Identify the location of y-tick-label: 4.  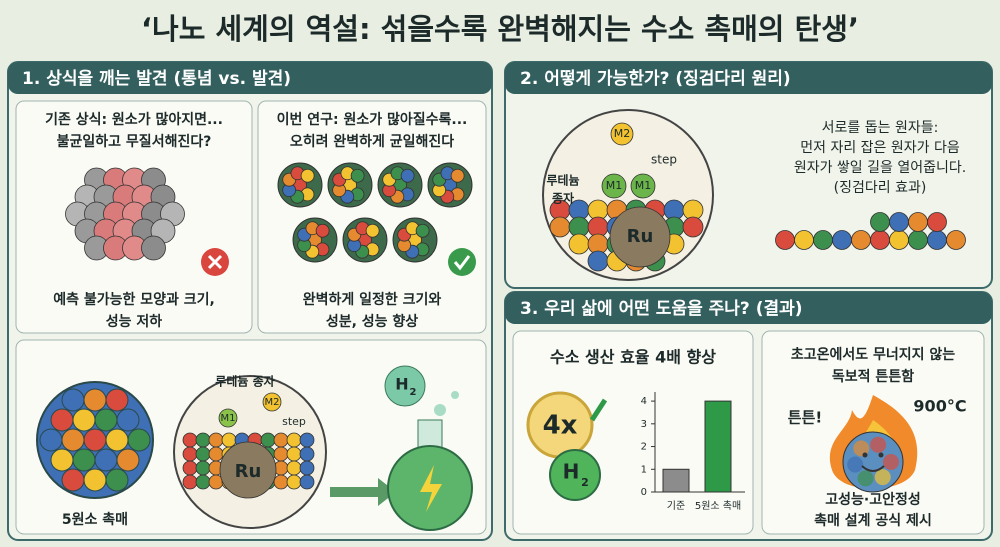
(644, 401).